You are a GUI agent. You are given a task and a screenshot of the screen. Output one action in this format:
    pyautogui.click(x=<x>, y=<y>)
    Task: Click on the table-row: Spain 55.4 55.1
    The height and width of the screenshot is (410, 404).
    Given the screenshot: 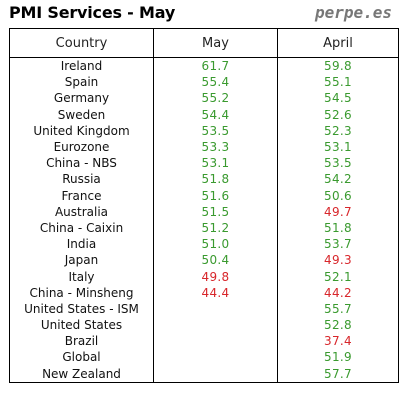 What is the action you would take?
    pyautogui.click(x=204, y=82)
    